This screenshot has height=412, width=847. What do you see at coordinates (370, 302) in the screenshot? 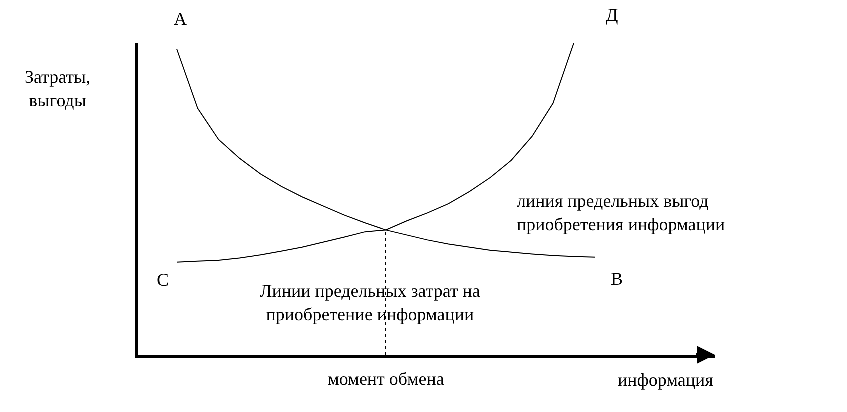
I see `series-label: Линии предельных затрат на приобретение информации` at bounding box center [370, 302].